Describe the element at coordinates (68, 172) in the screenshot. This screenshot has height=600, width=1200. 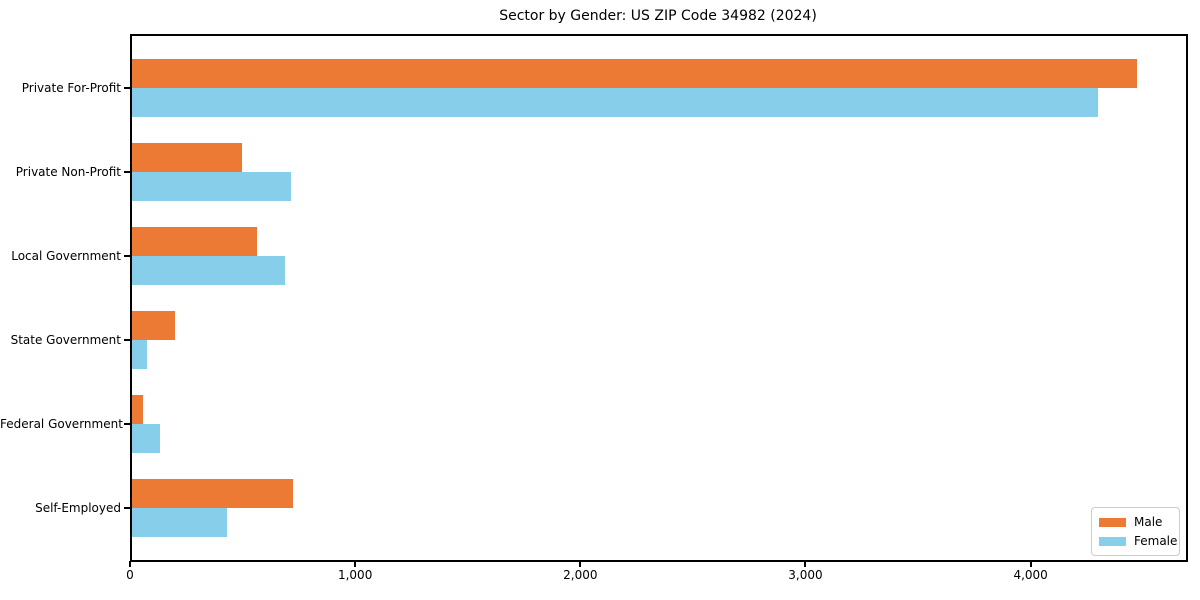
I see `y-tick-label: Private Non-Profit` at that location.